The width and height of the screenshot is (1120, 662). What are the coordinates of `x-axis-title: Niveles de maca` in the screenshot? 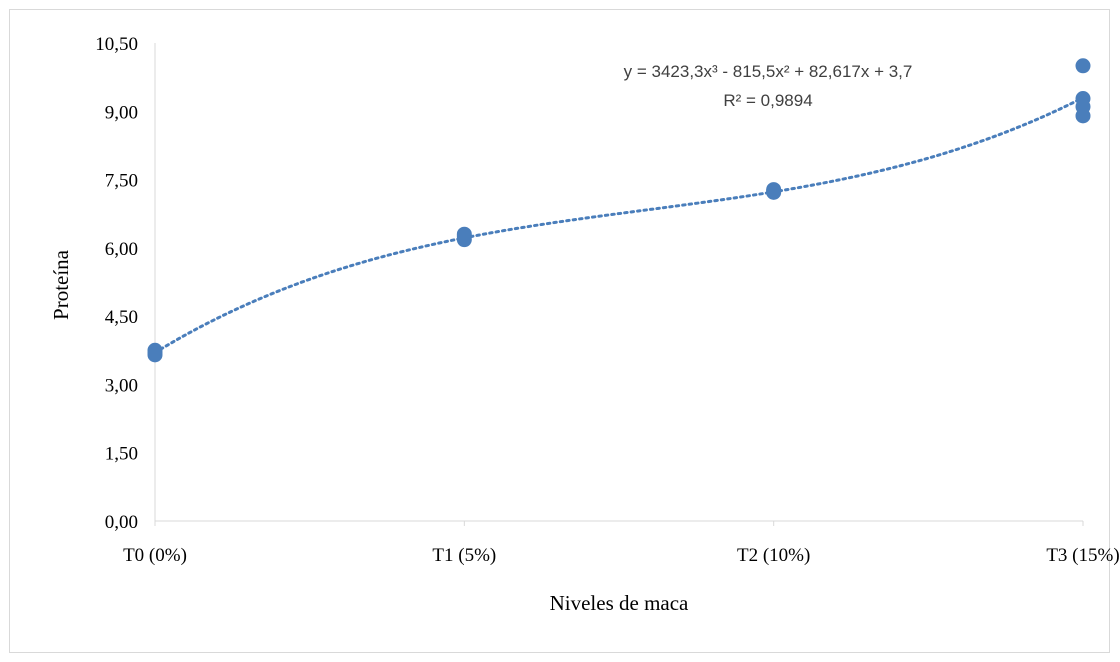 It's located at (619, 603).